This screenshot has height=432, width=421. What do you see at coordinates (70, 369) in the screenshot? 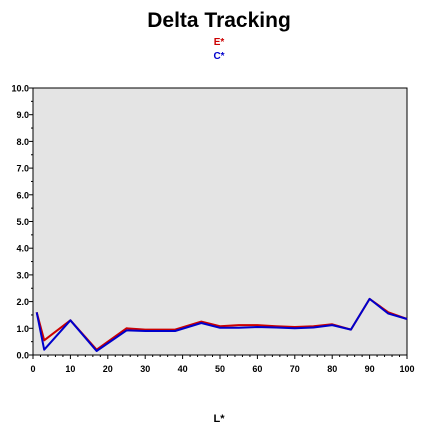
I see `x-tick-label: 10` at bounding box center [70, 369].